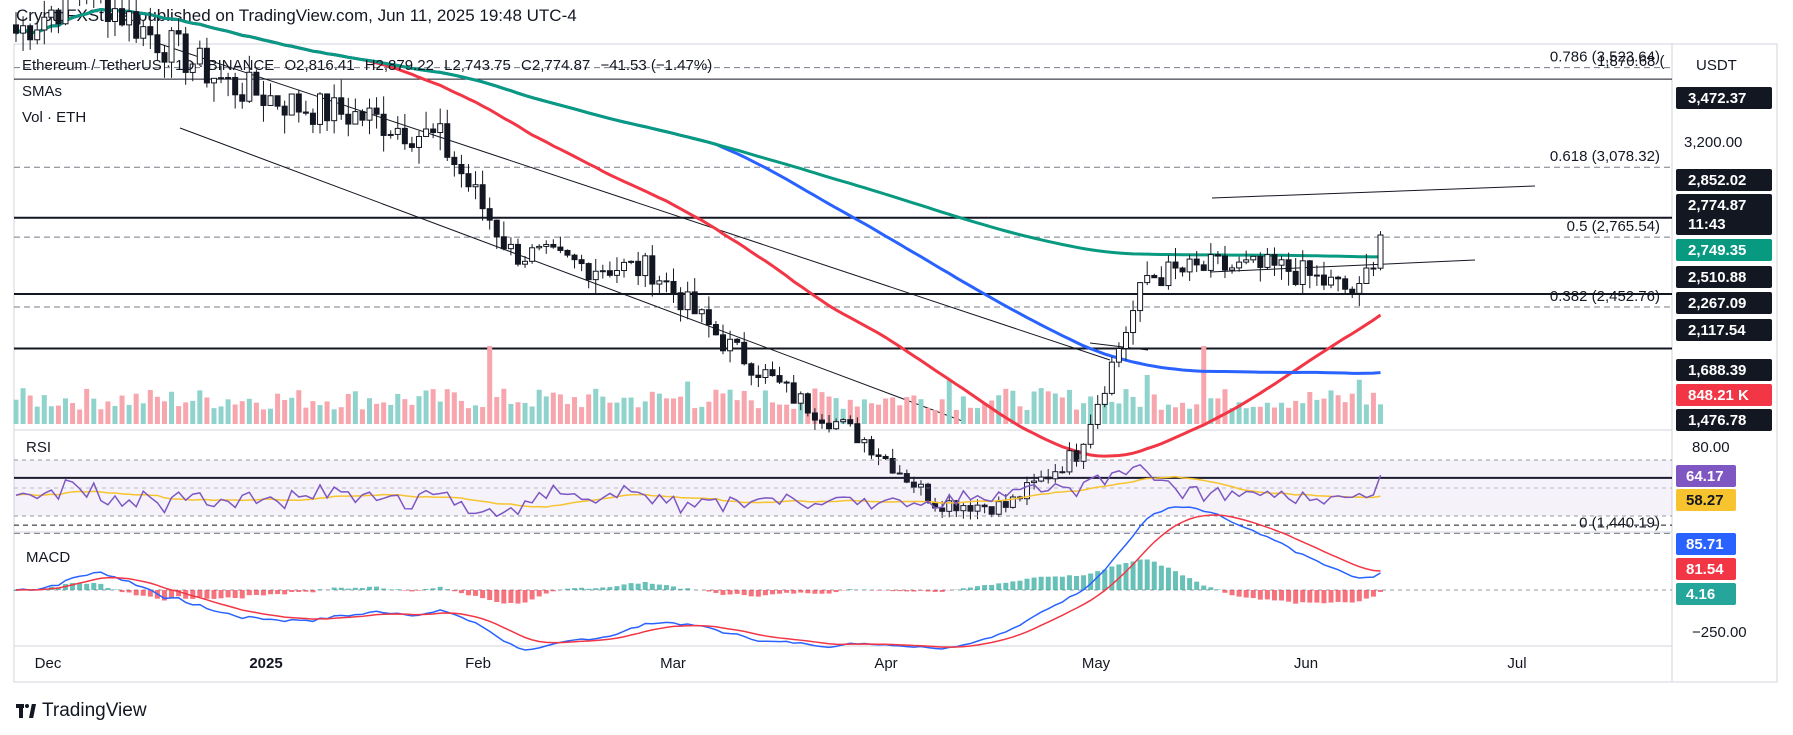 The height and width of the screenshot is (735, 1793). Describe the element at coordinates (1705, 476) in the screenshot. I see `rsi-badge-text: 64.17` at that location.